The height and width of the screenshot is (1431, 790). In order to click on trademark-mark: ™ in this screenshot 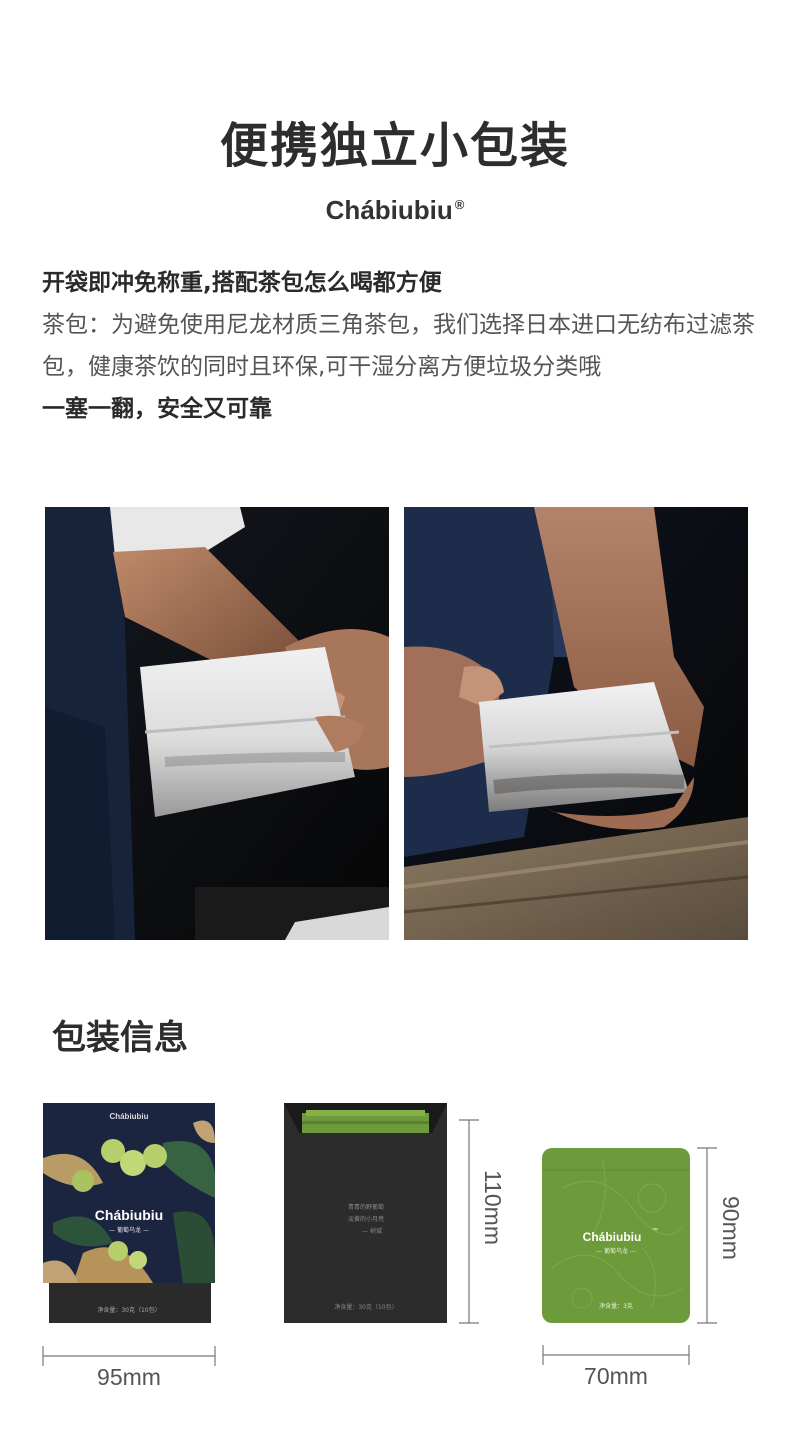, I will do `click(655, 1230)`.